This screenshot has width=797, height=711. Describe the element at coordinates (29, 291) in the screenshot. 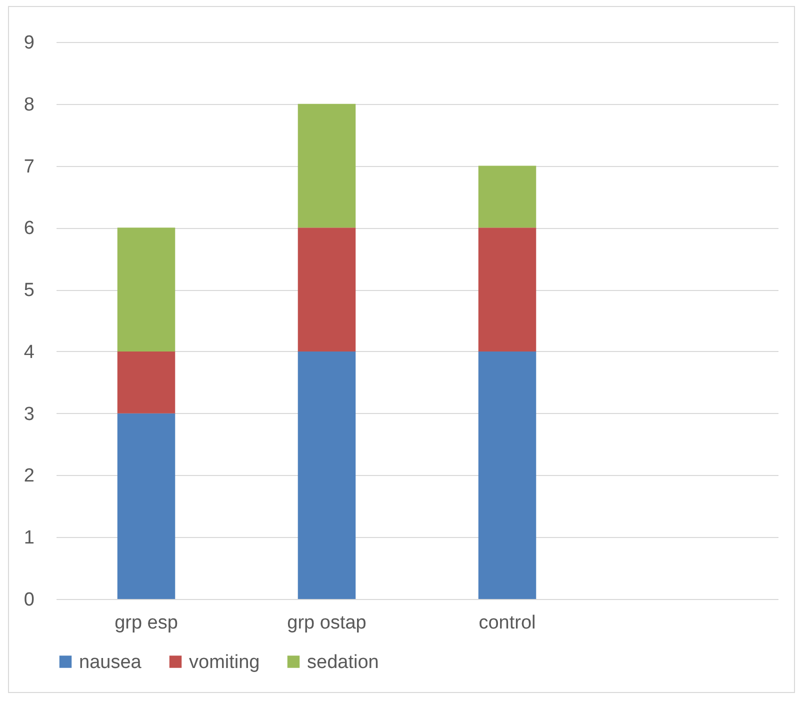

I see `y-tick-label: 5` at that location.